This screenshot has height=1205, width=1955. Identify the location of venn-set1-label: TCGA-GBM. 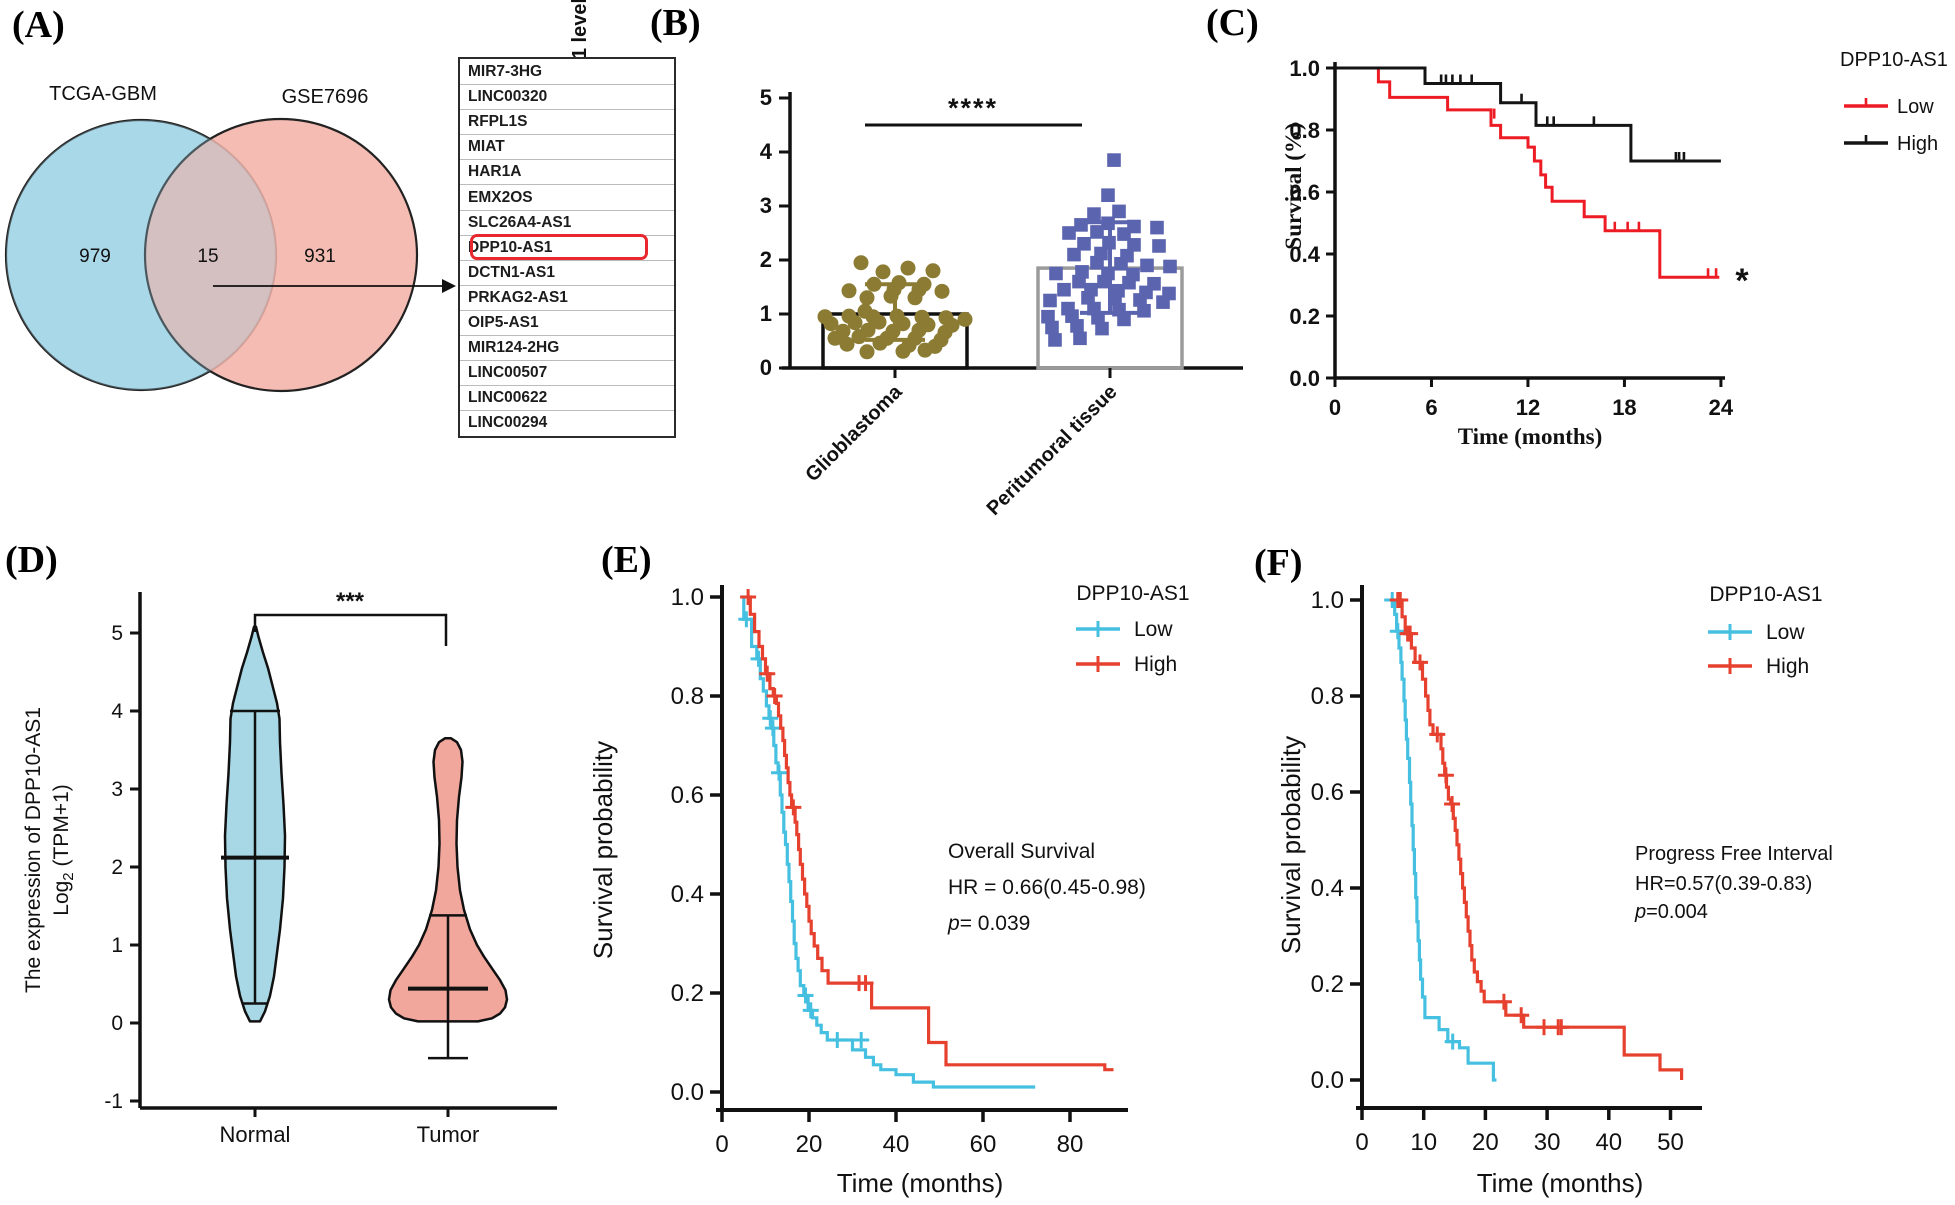
(103, 94).